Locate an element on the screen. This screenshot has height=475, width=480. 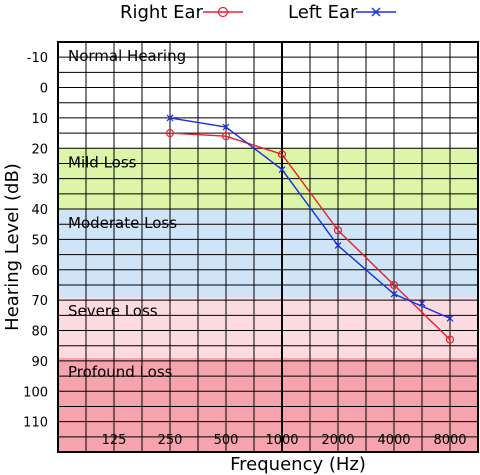
x-tick-label-3: 1000 is located at coordinates (281, 440).